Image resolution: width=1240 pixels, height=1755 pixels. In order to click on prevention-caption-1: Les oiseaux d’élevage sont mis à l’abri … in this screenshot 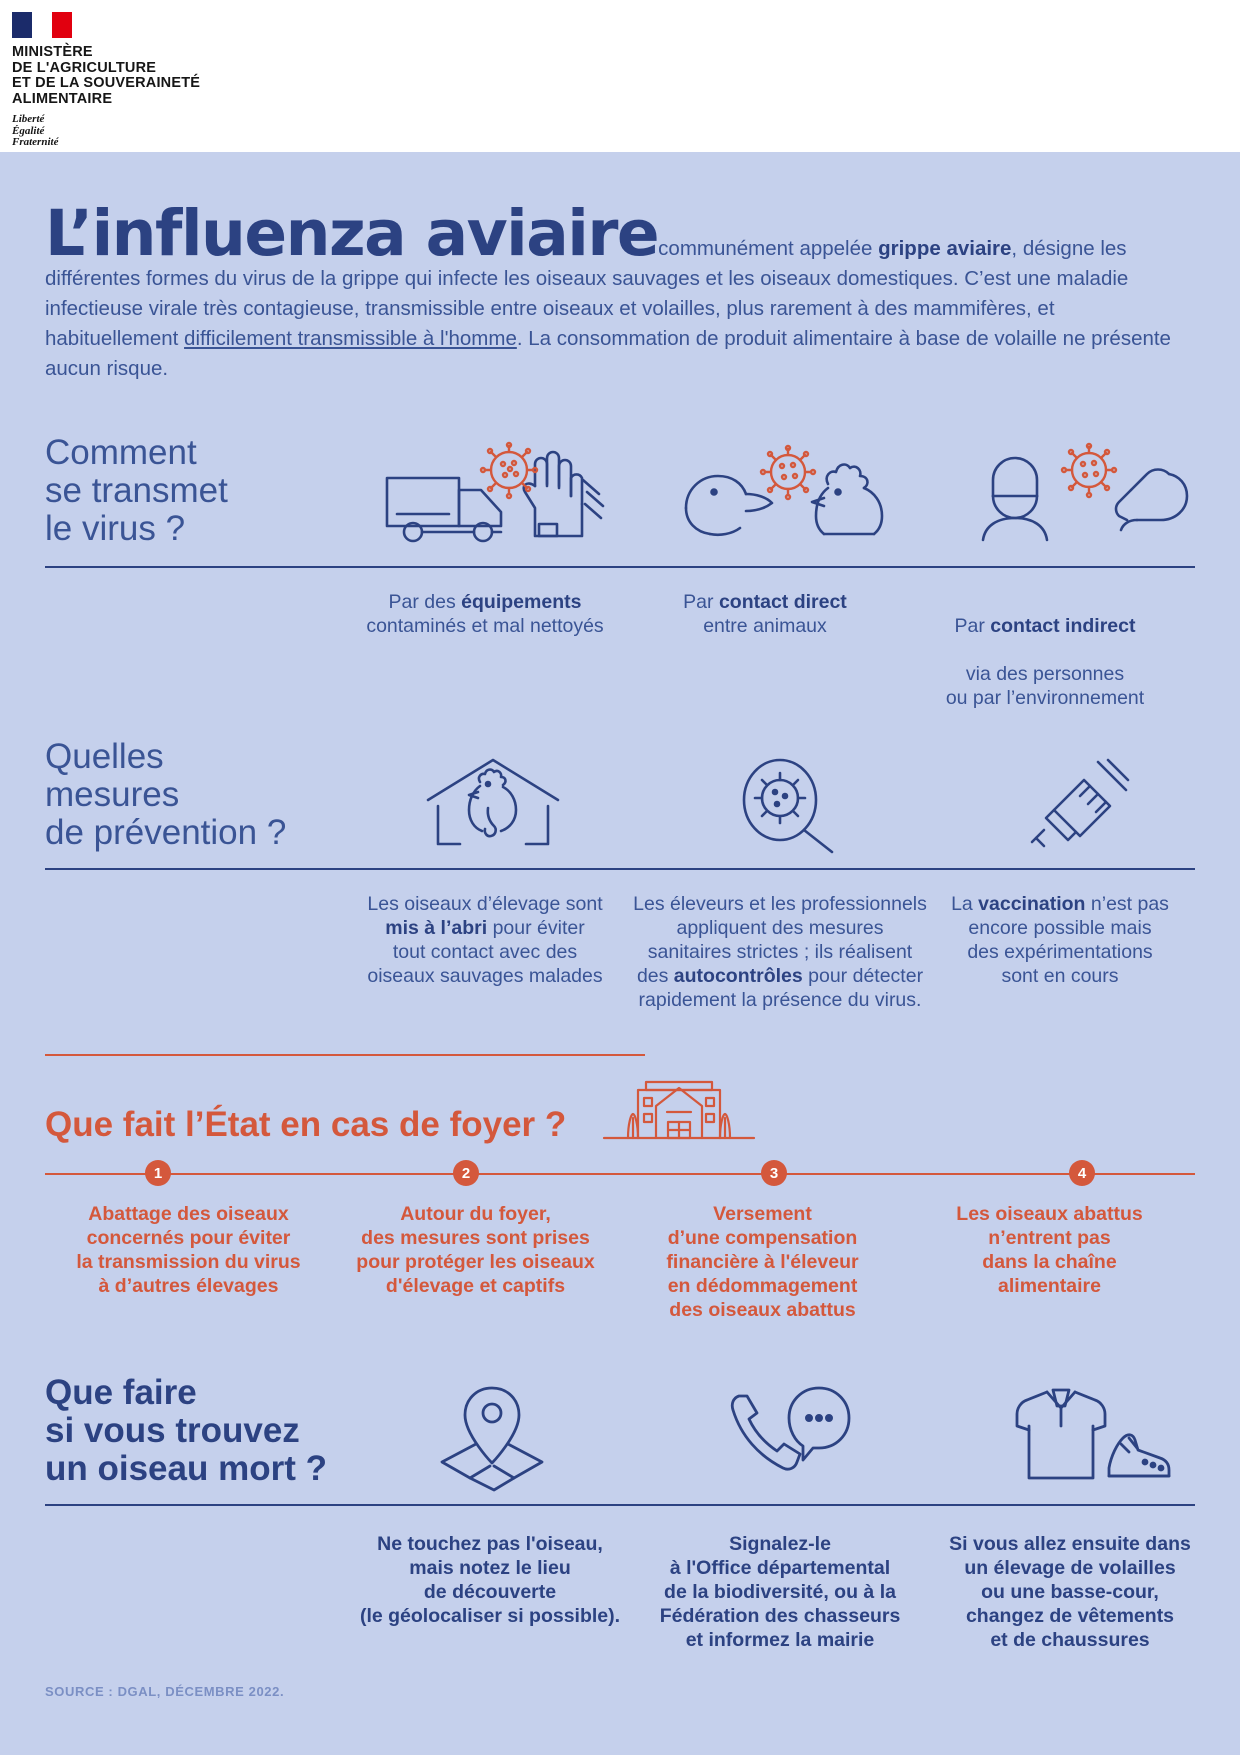, I will do `click(485, 952)`.